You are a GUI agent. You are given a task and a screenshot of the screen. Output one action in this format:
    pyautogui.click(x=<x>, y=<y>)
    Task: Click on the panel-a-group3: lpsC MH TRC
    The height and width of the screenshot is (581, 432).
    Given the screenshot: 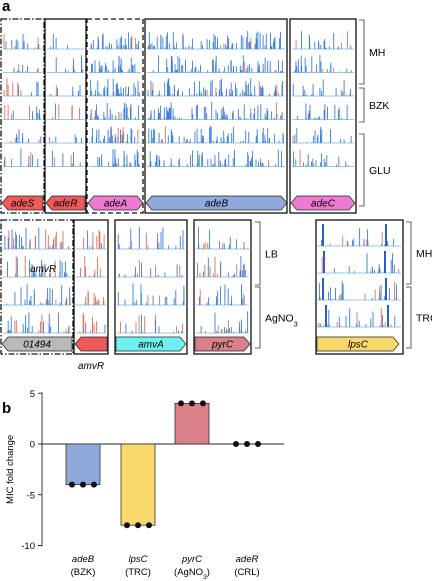 What is the action you would take?
    pyautogui.click(x=373, y=287)
    